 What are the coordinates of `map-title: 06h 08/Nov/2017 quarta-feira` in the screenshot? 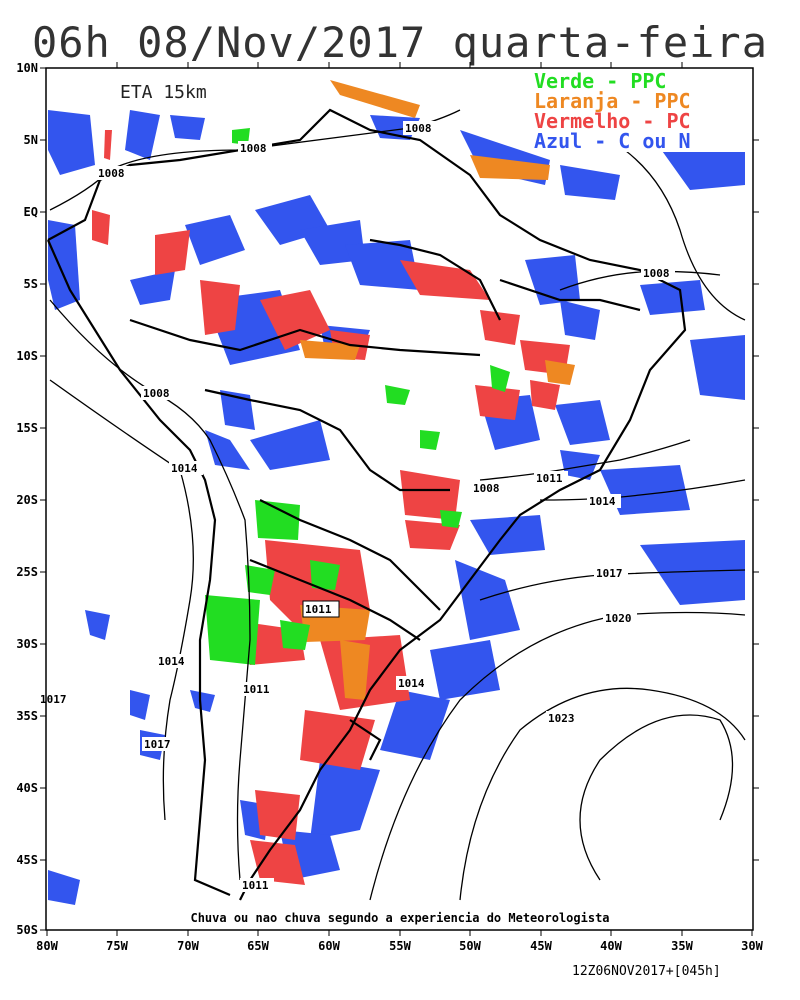 It's located at (399, 42).